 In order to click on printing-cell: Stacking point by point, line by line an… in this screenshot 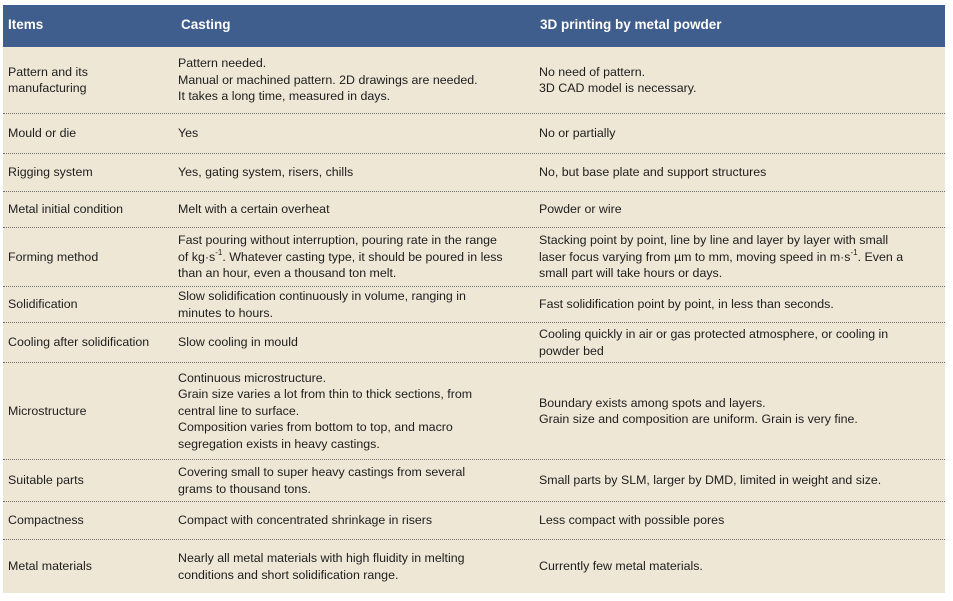, I will do `click(739, 257)`.